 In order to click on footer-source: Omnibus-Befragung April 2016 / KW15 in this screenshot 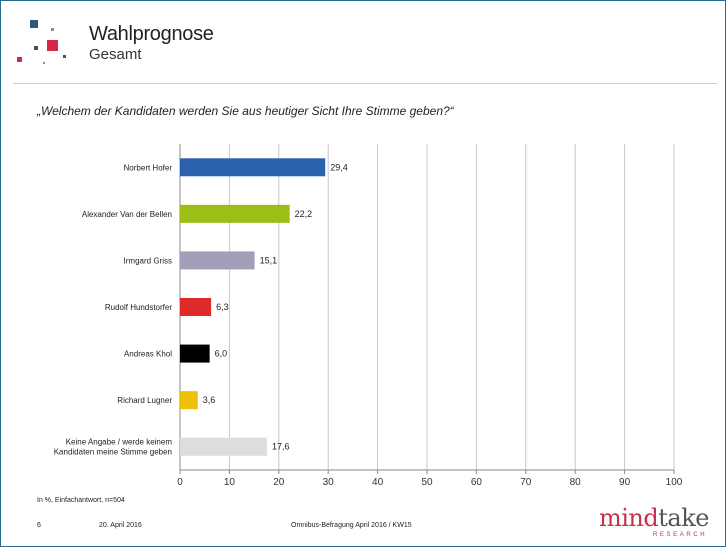, I will do `click(351, 525)`.